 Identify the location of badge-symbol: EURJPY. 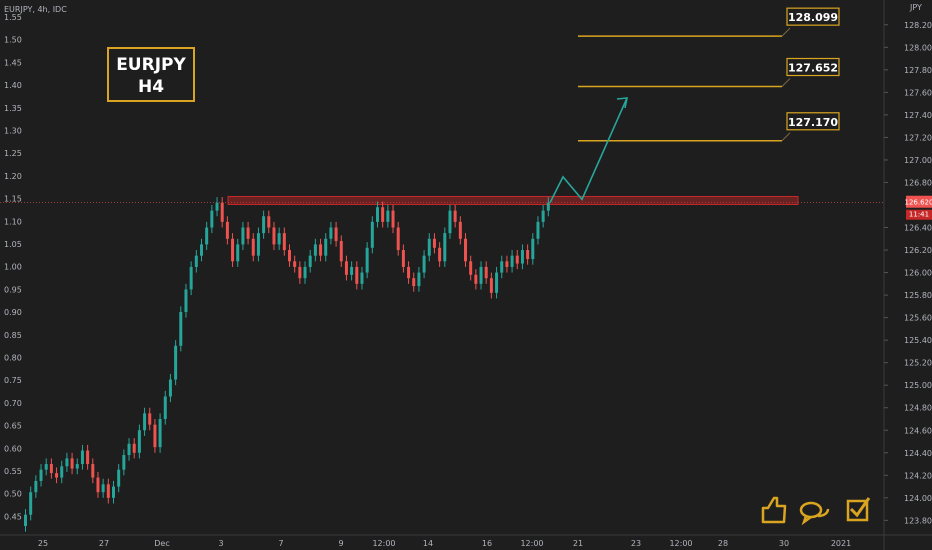
(151, 65).